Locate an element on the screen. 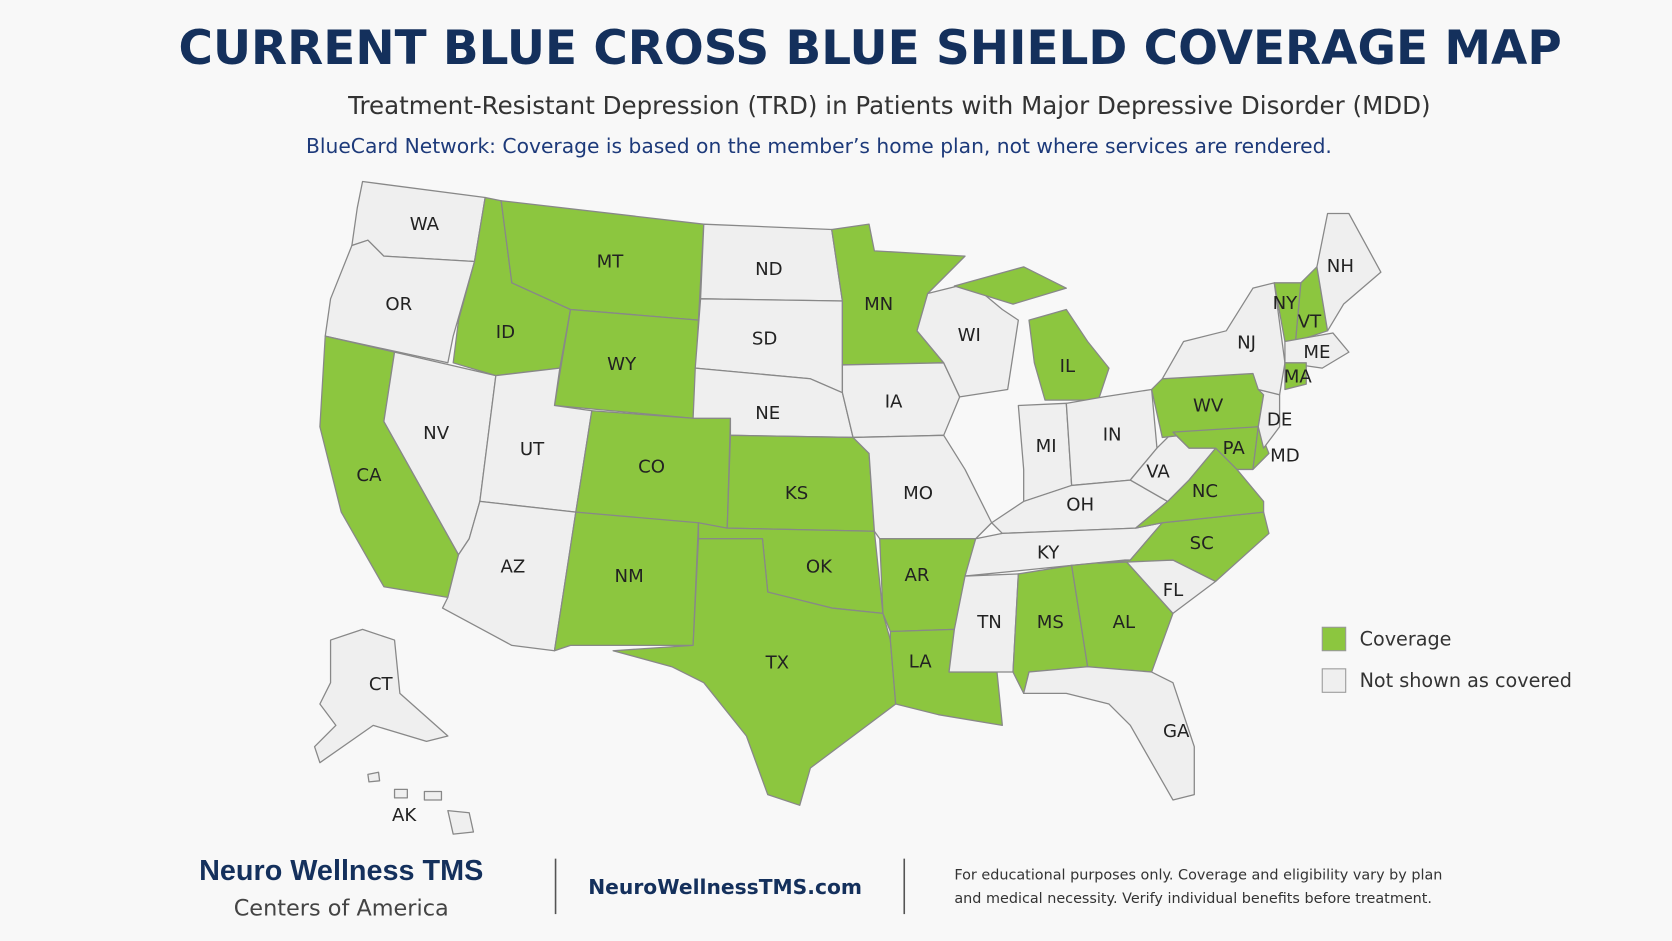 The image size is (1672, 941). state-label: LA is located at coordinates (921, 661).